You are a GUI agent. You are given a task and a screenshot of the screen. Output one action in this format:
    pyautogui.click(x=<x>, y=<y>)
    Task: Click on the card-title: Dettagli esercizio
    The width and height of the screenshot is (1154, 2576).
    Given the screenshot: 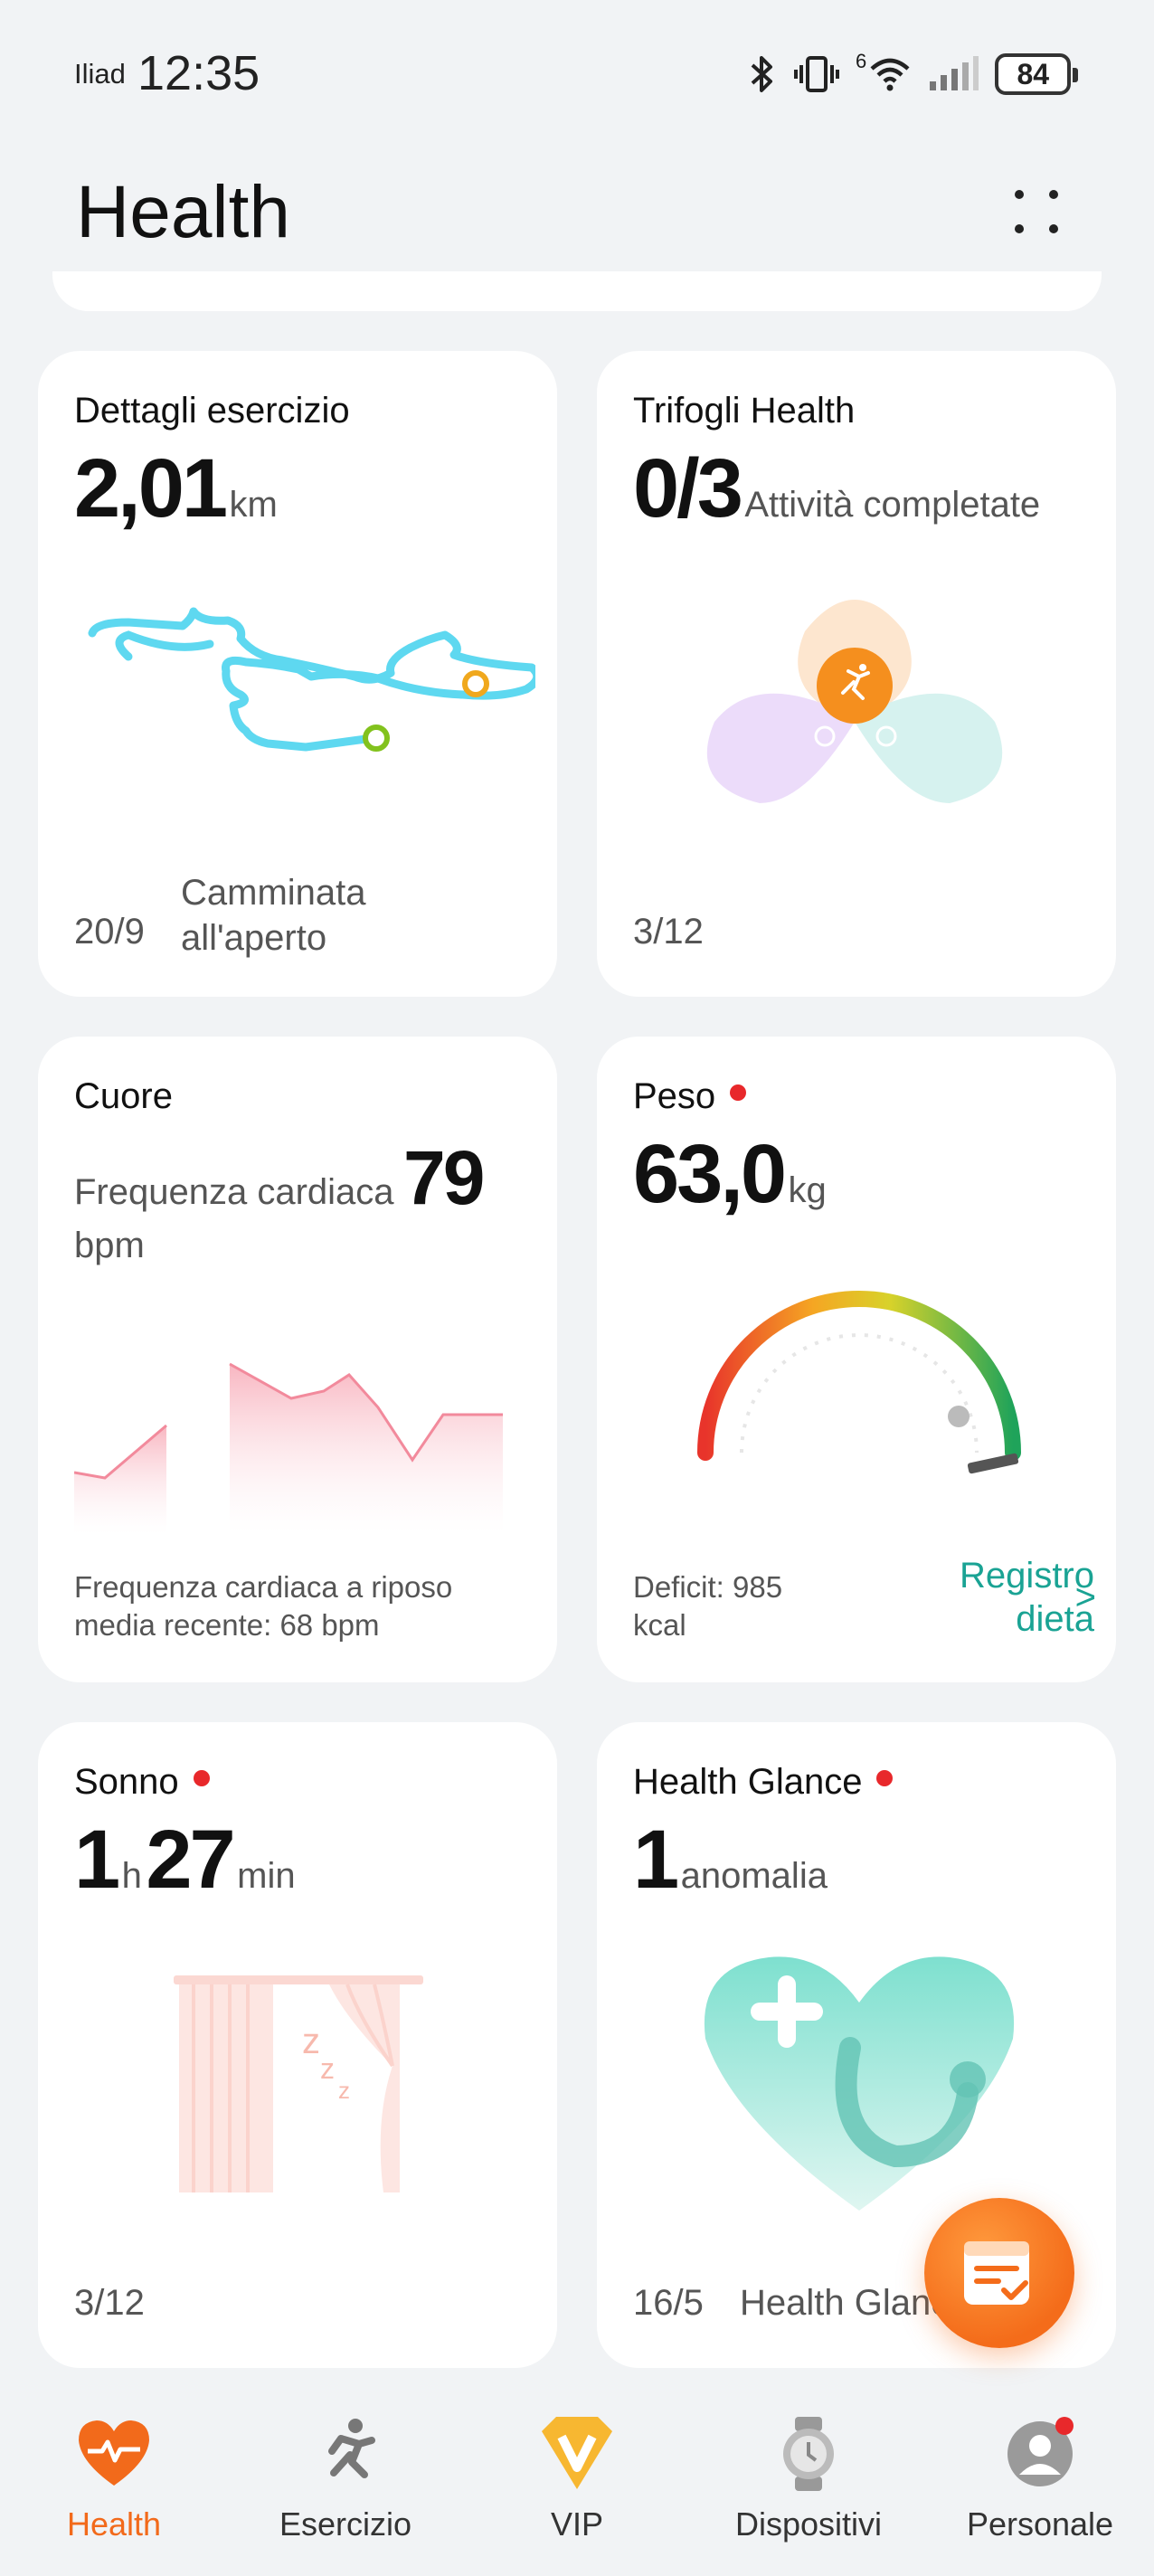 What is the action you would take?
    pyautogui.click(x=212, y=411)
    